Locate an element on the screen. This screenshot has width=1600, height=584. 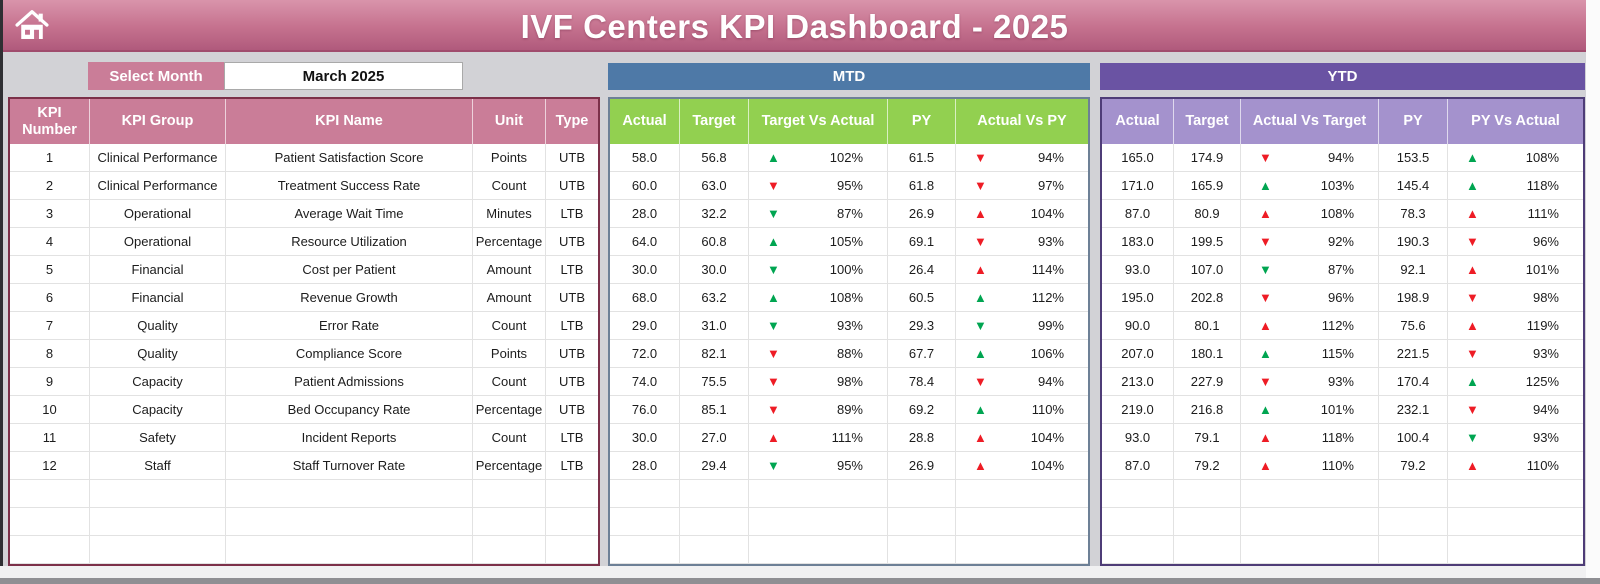
kpi-group-cell: Clinical Performance is located at coordinates (158, 185).